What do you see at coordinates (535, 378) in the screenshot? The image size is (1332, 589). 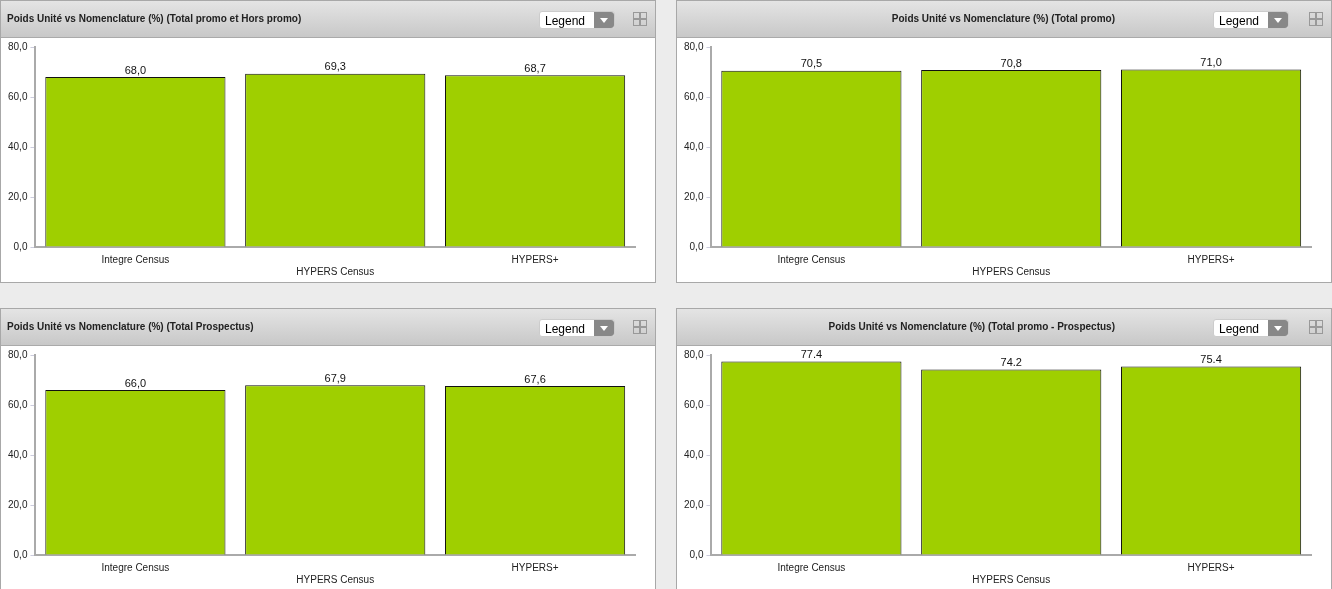 I see `data-label: 67,6` at bounding box center [535, 378].